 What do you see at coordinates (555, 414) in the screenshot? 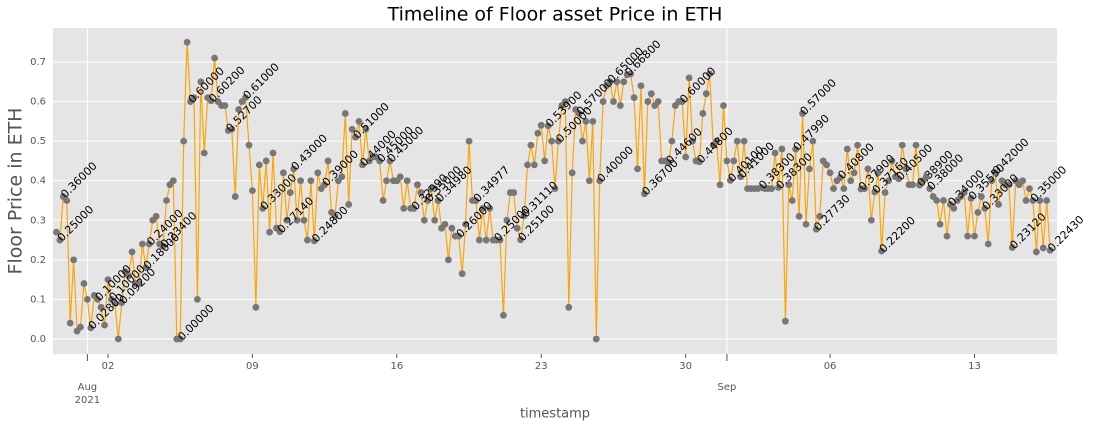
I see `x-axis-label: timestamp` at bounding box center [555, 414].